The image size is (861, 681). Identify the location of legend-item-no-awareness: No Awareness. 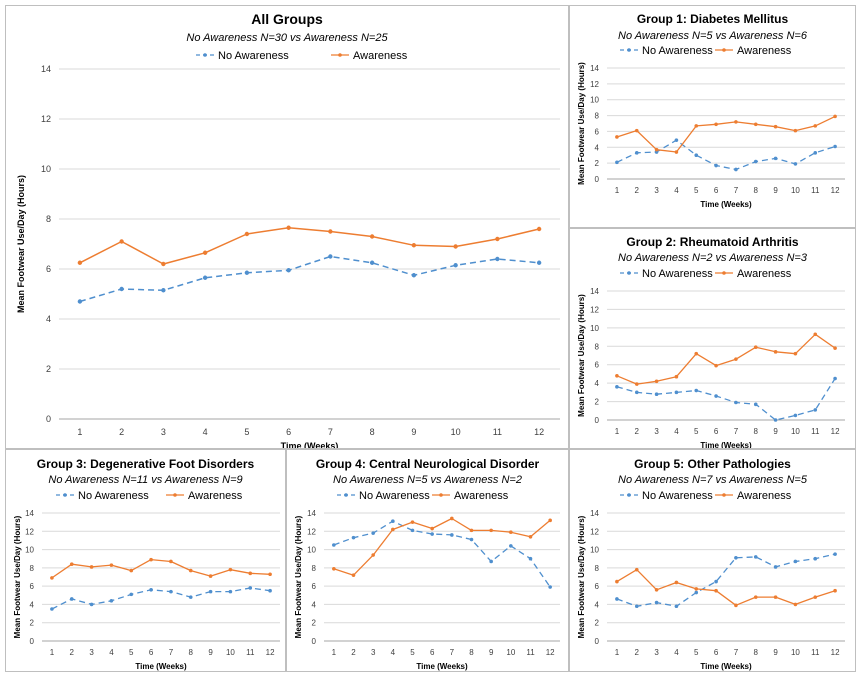
(383, 496).